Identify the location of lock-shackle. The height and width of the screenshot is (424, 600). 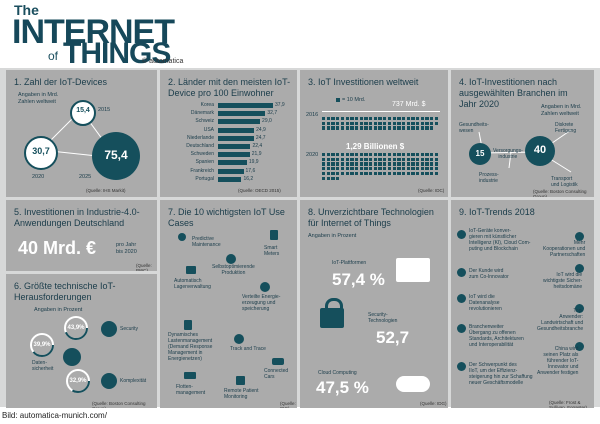
(334, 305).